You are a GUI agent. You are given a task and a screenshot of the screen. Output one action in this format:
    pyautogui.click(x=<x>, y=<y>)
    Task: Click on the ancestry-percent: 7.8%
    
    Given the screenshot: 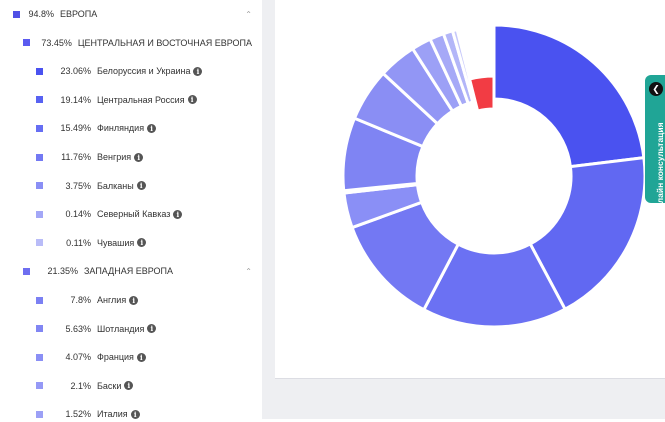 What is the action you would take?
    pyautogui.click(x=80, y=300)
    